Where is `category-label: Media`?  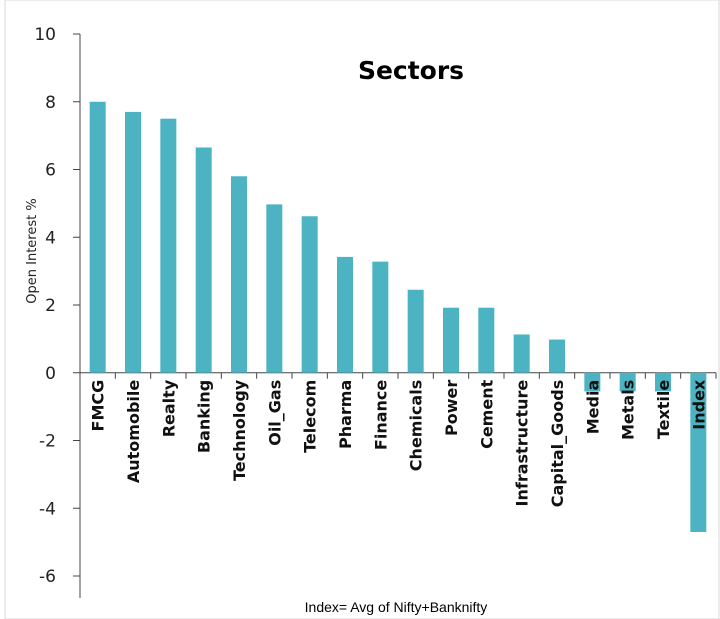
category-label: Media is located at coordinates (592, 407).